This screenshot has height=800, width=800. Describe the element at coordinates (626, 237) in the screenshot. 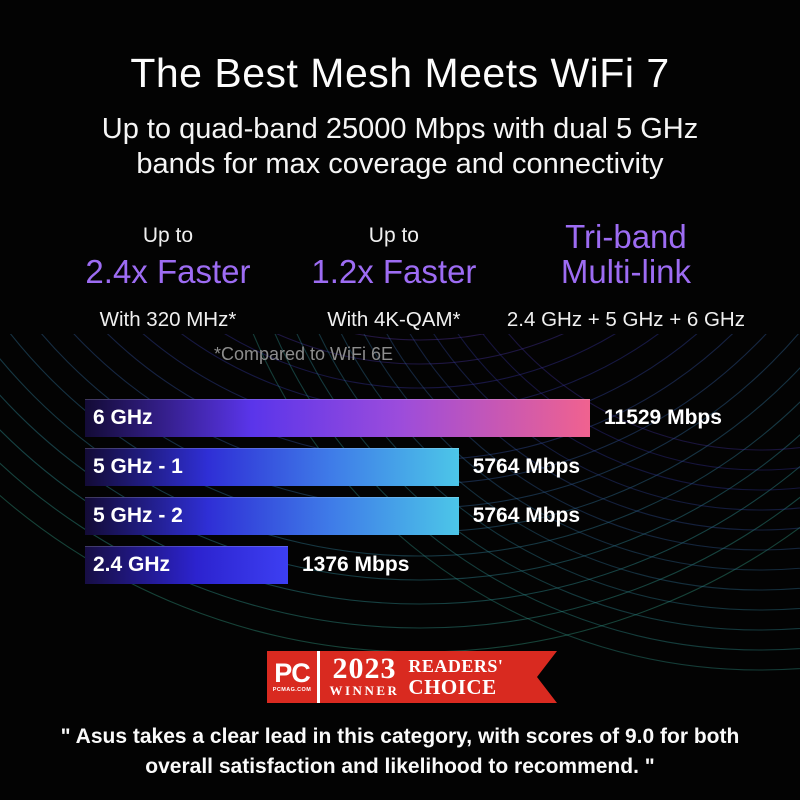

I see `feature-headline-line-1: Tri-band` at that location.